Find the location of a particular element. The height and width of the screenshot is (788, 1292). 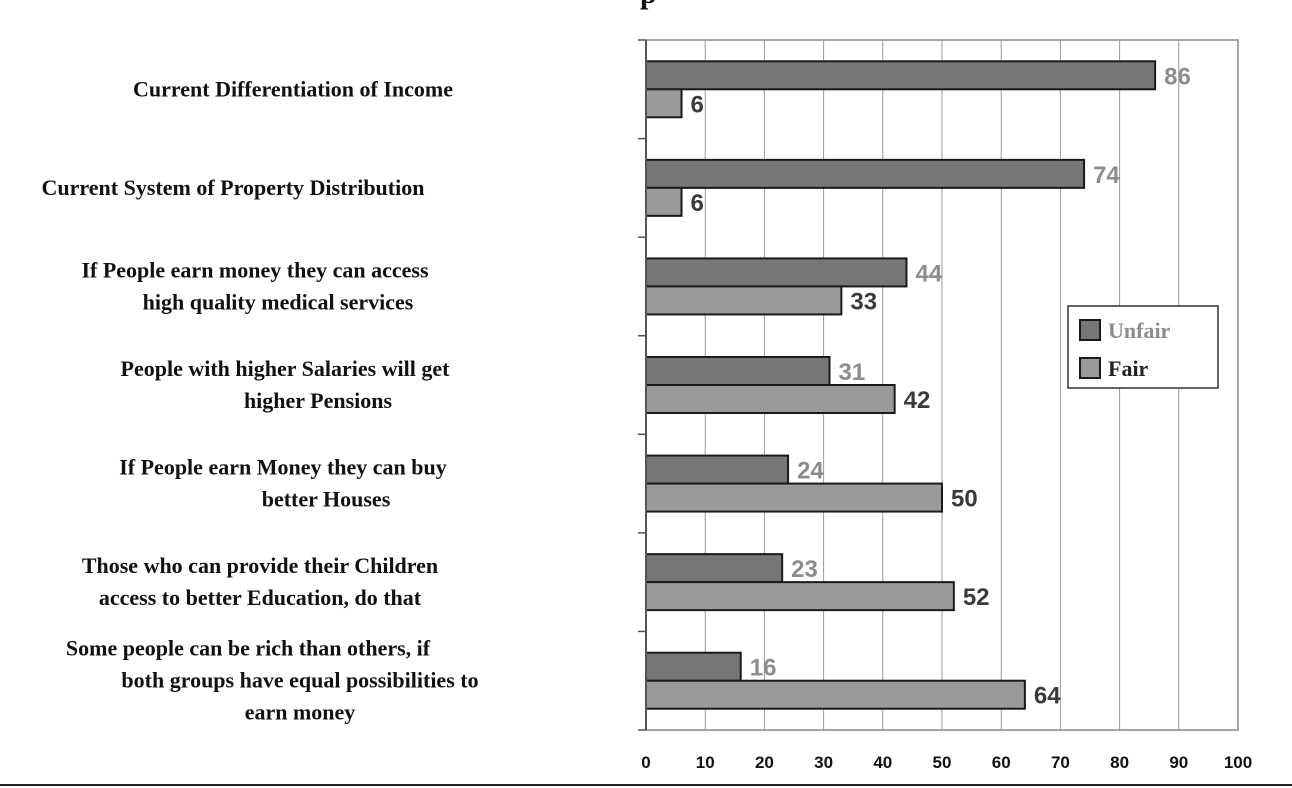

category-label: Current System of Property Distribution is located at coordinates (233, 187).